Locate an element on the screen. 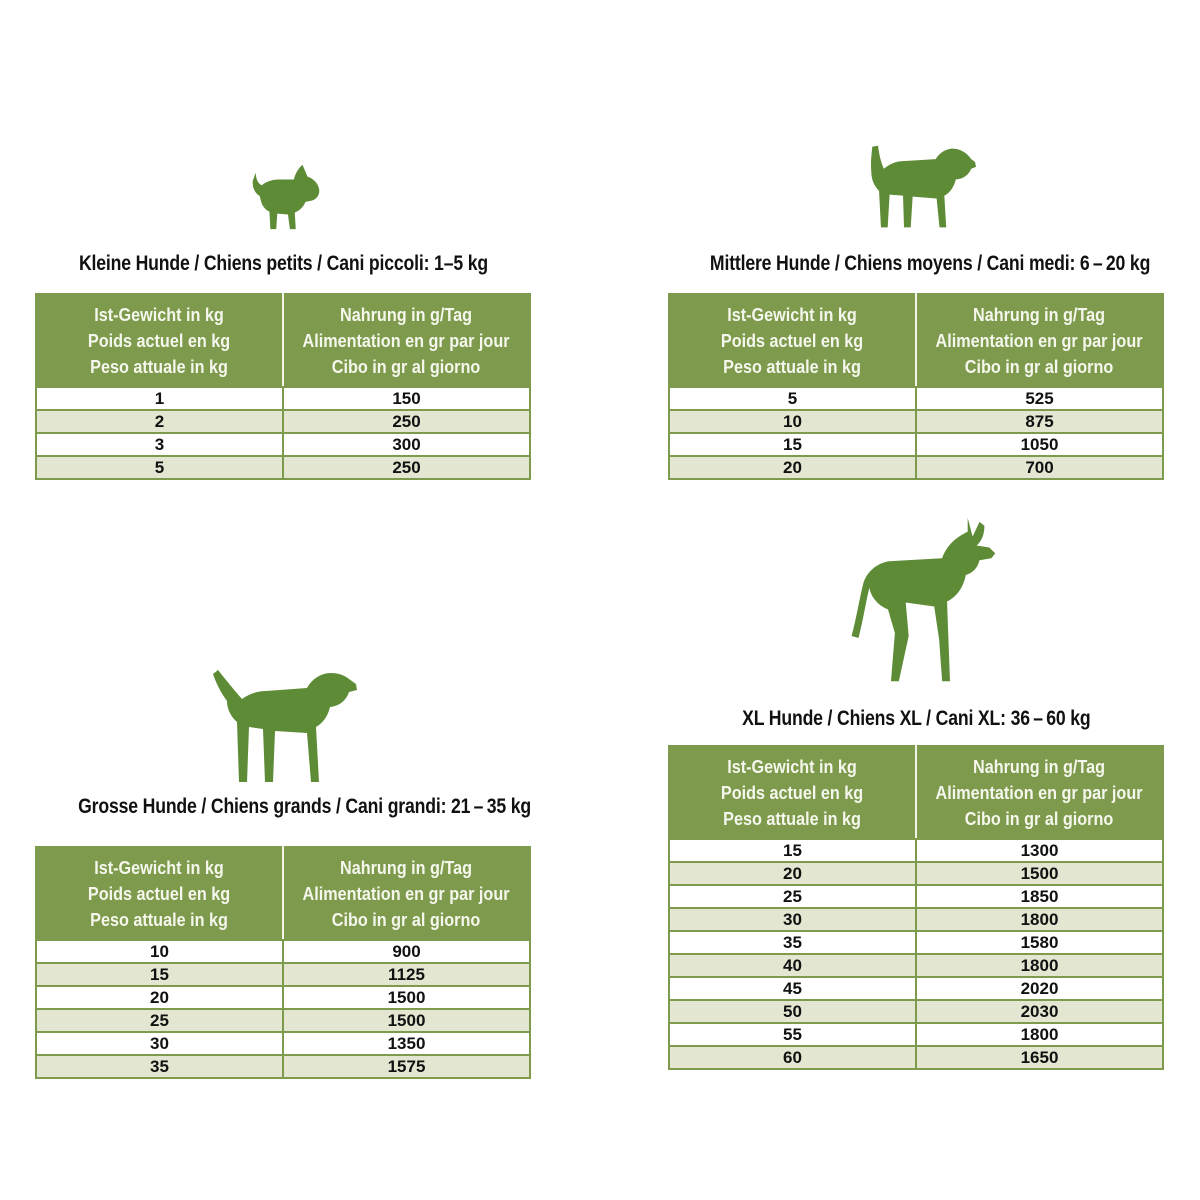 This screenshot has height=1200, width=1200. table-row: 40 1800 is located at coordinates (916, 965).